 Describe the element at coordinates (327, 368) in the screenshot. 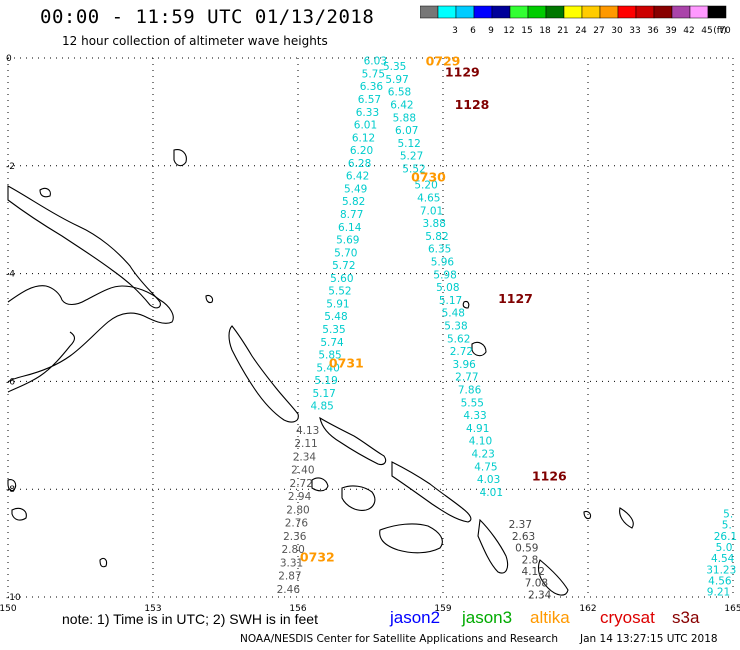

I see `wave-height-value: 5.40` at that location.